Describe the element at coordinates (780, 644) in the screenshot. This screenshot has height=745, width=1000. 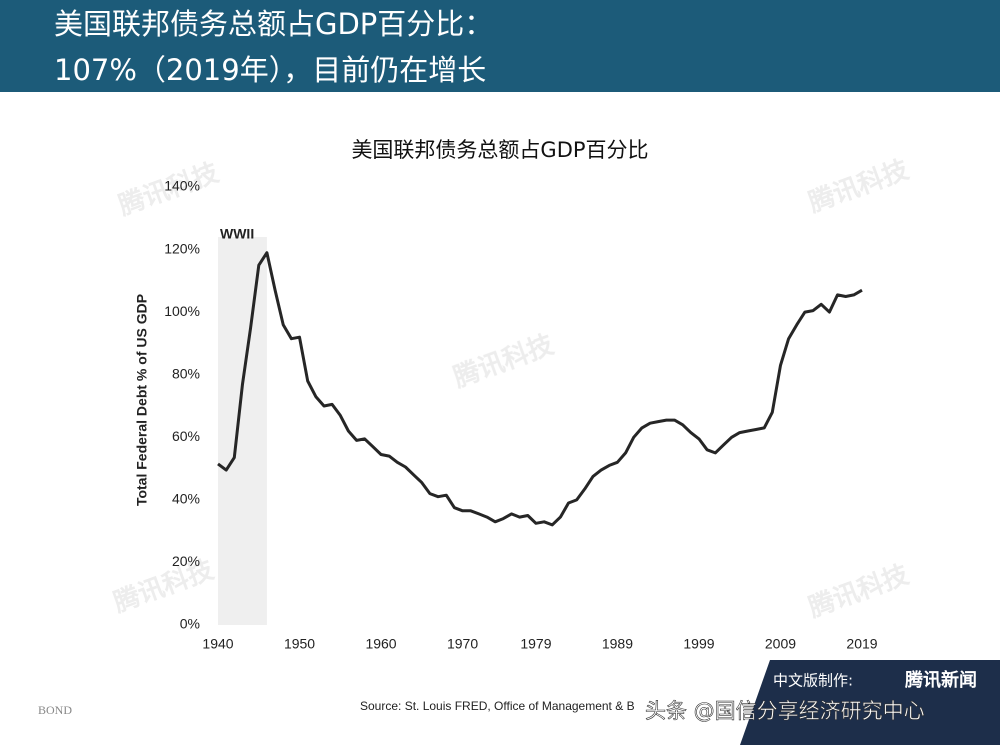
I see `x-tick-label: 2009` at that location.